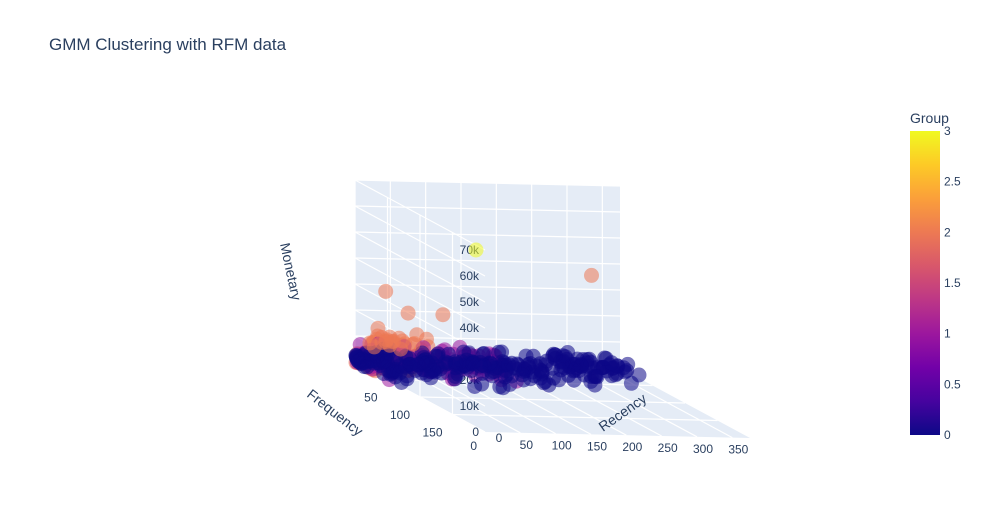 The width and height of the screenshot is (981, 525). Describe the element at coordinates (925, 283) in the screenshot. I see `colorbar-gradient` at that location.